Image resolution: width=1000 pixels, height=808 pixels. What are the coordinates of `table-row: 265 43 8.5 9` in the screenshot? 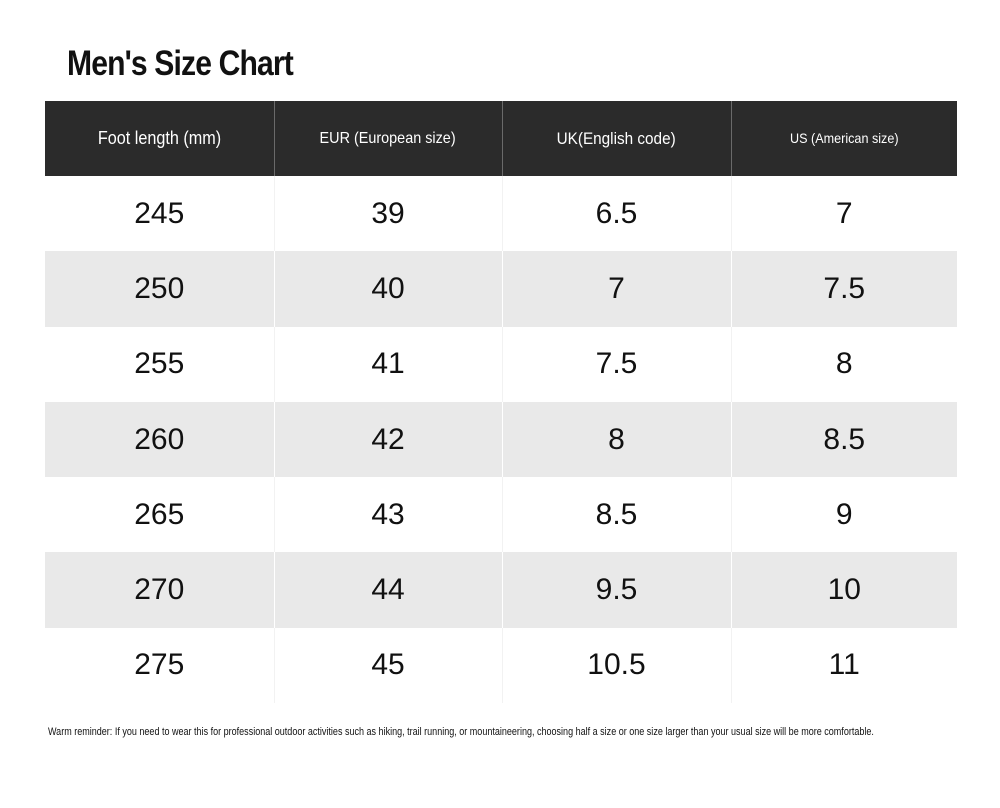 It's located at (501, 515).